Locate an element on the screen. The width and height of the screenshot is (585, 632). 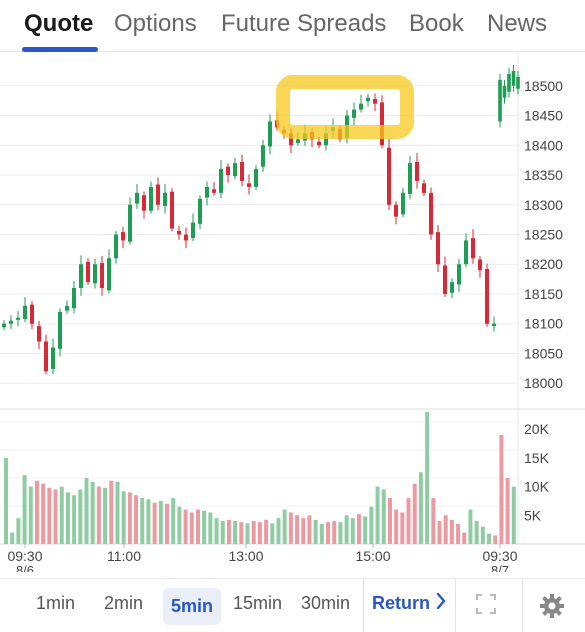
volume-axis-label: 20K is located at coordinates (537, 429).